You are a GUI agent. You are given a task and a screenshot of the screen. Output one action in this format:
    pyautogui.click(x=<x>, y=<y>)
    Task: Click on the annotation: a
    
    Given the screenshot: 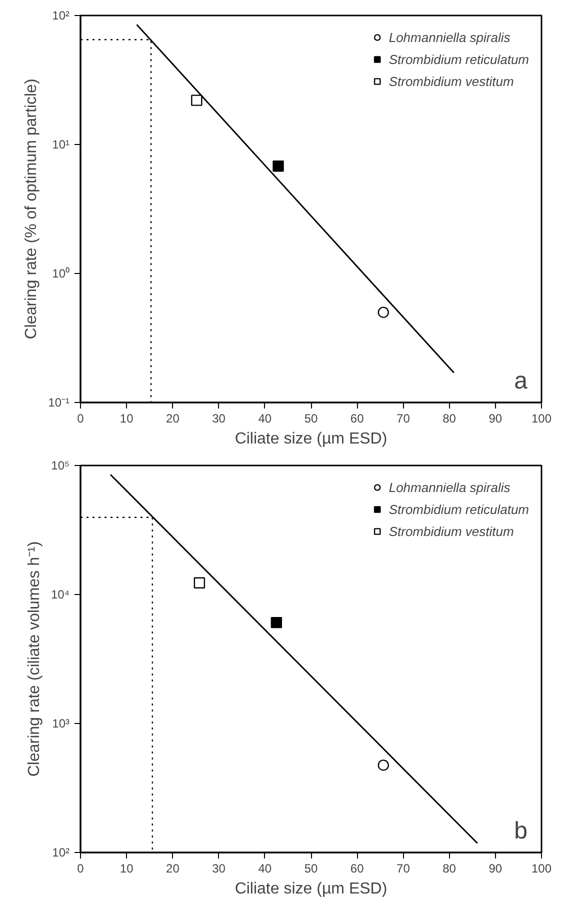 What is the action you would take?
    pyautogui.click(x=521, y=381)
    